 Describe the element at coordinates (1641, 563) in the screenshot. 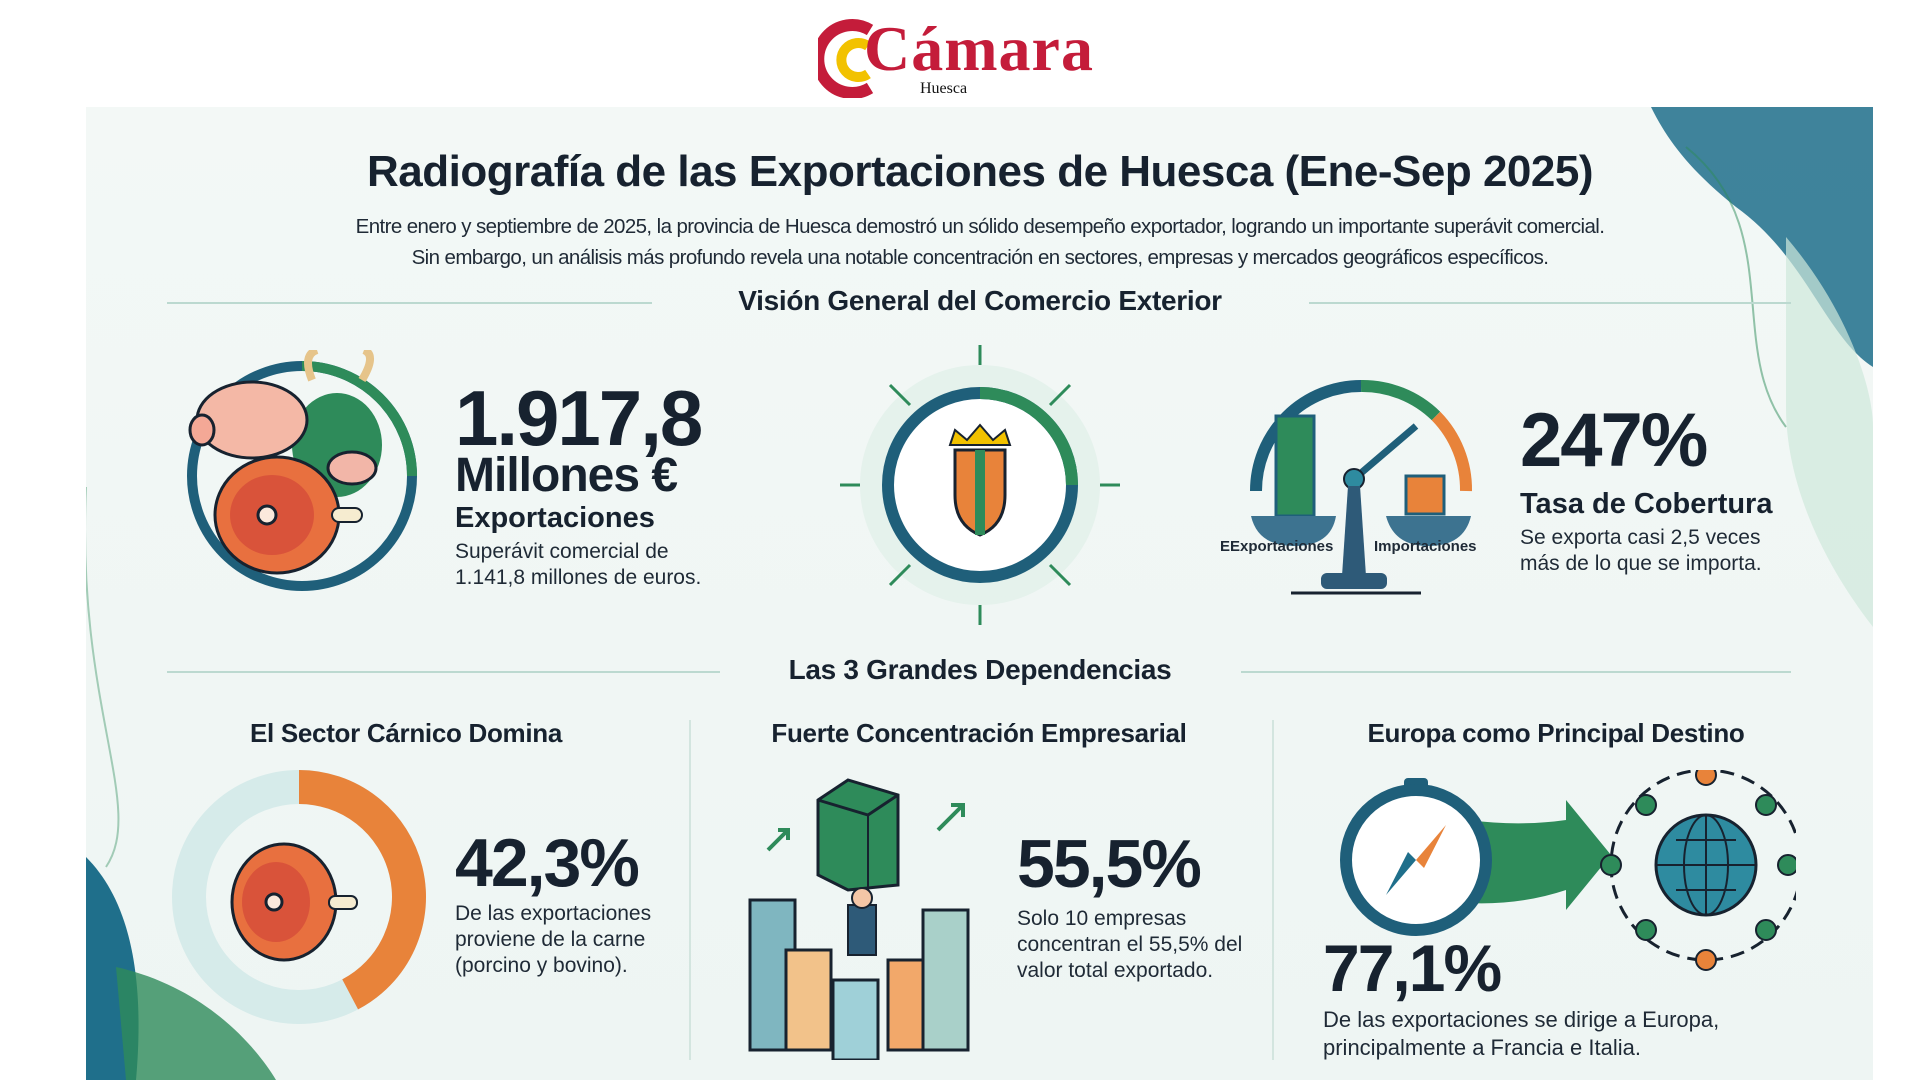

I see `coverage-desc-2: más de lo que se importa.` at that location.